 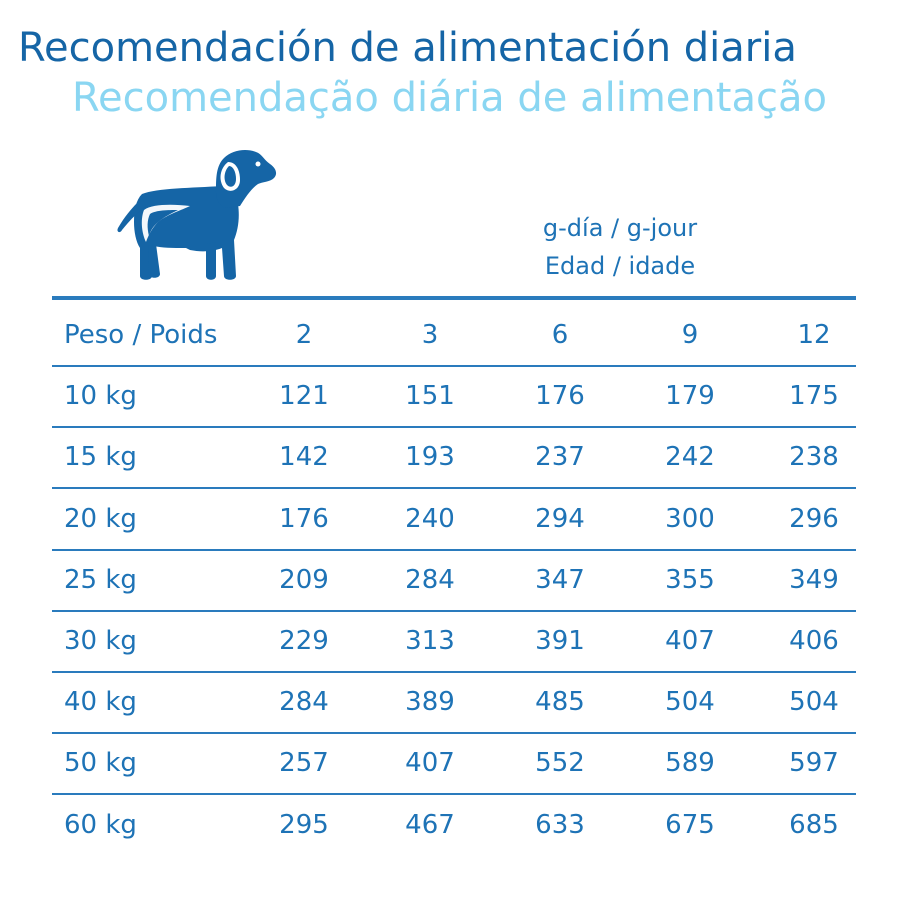 What do you see at coordinates (814, 457) in the screenshot?
I see `amount-cell: 238` at bounding box center [814, 457].